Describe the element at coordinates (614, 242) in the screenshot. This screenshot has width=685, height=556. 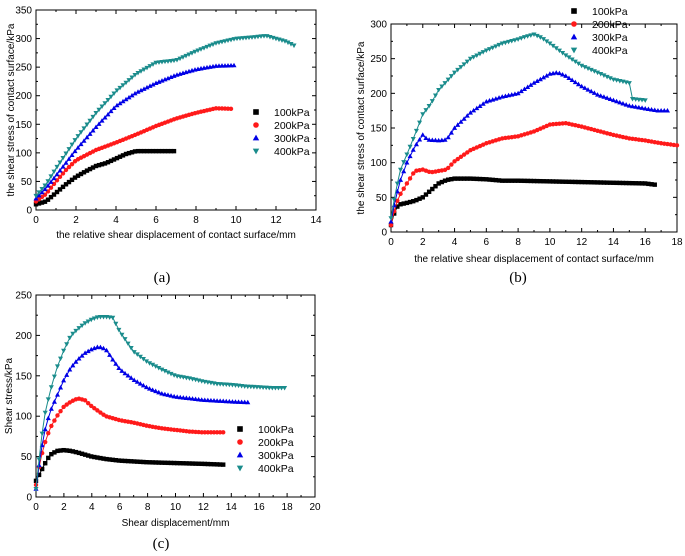
I see `x-tick-label: 14` at that location.